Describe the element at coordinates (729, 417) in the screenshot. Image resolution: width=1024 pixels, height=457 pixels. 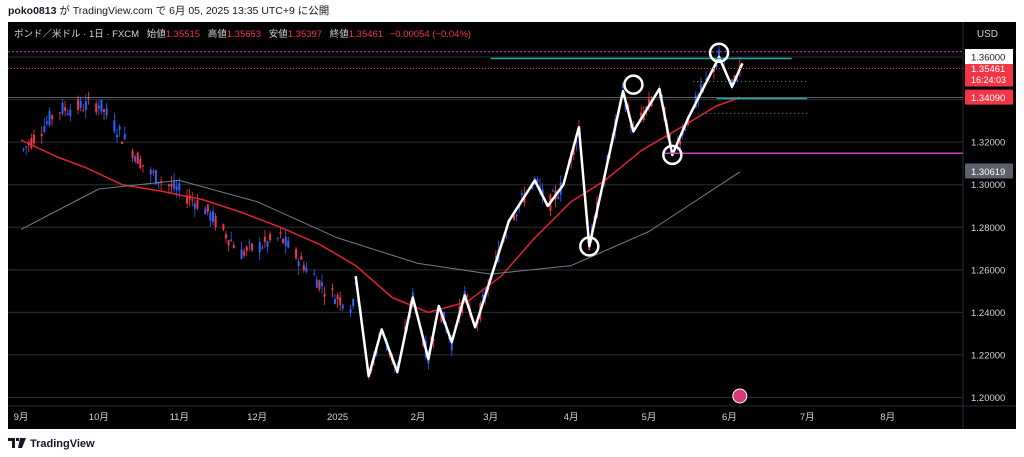
I see `x-tick-label: 6月` at that location.